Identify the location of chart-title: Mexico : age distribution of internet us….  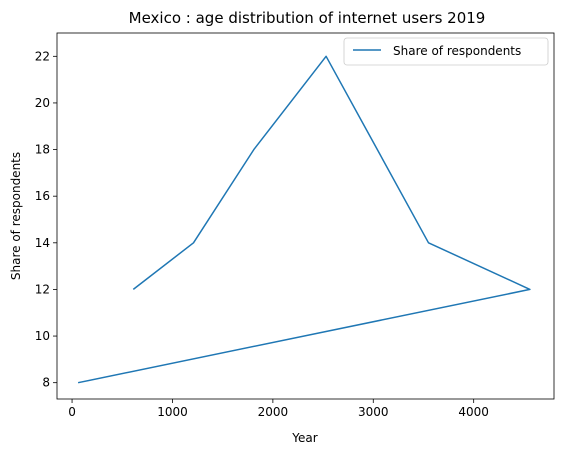
(307, 18).